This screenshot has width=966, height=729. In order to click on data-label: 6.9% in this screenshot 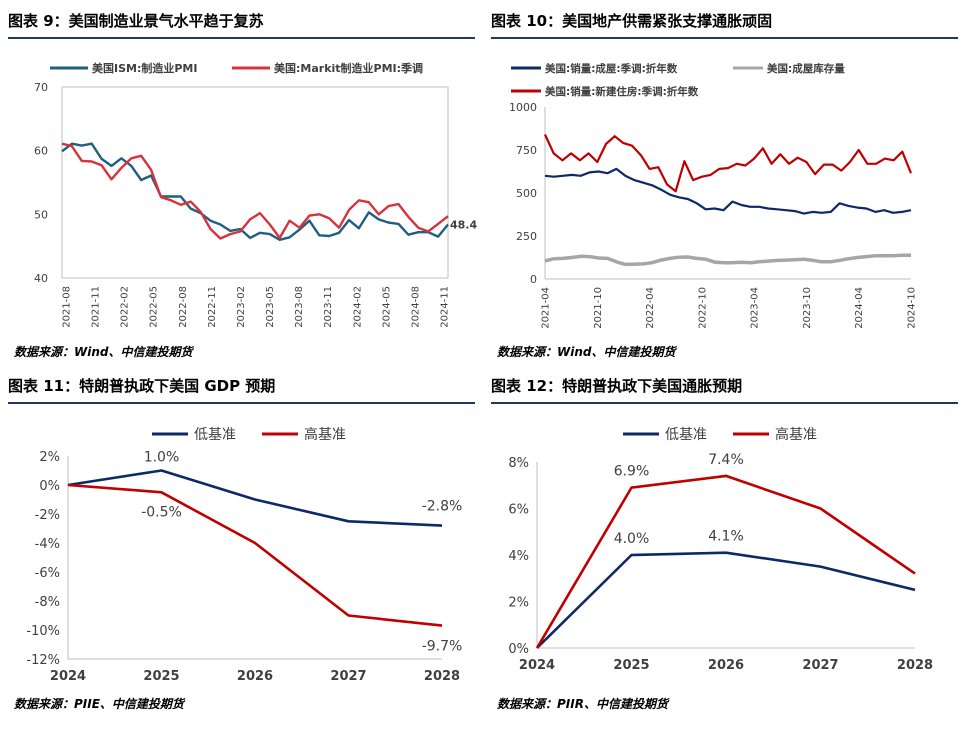, I will do `click(632, 472)`.